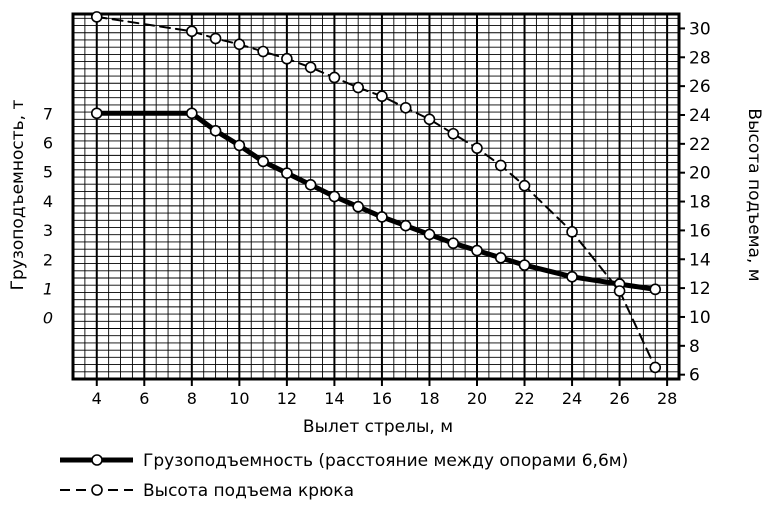  I want to click on y-right-tick-label: 16, so click(700, 231).